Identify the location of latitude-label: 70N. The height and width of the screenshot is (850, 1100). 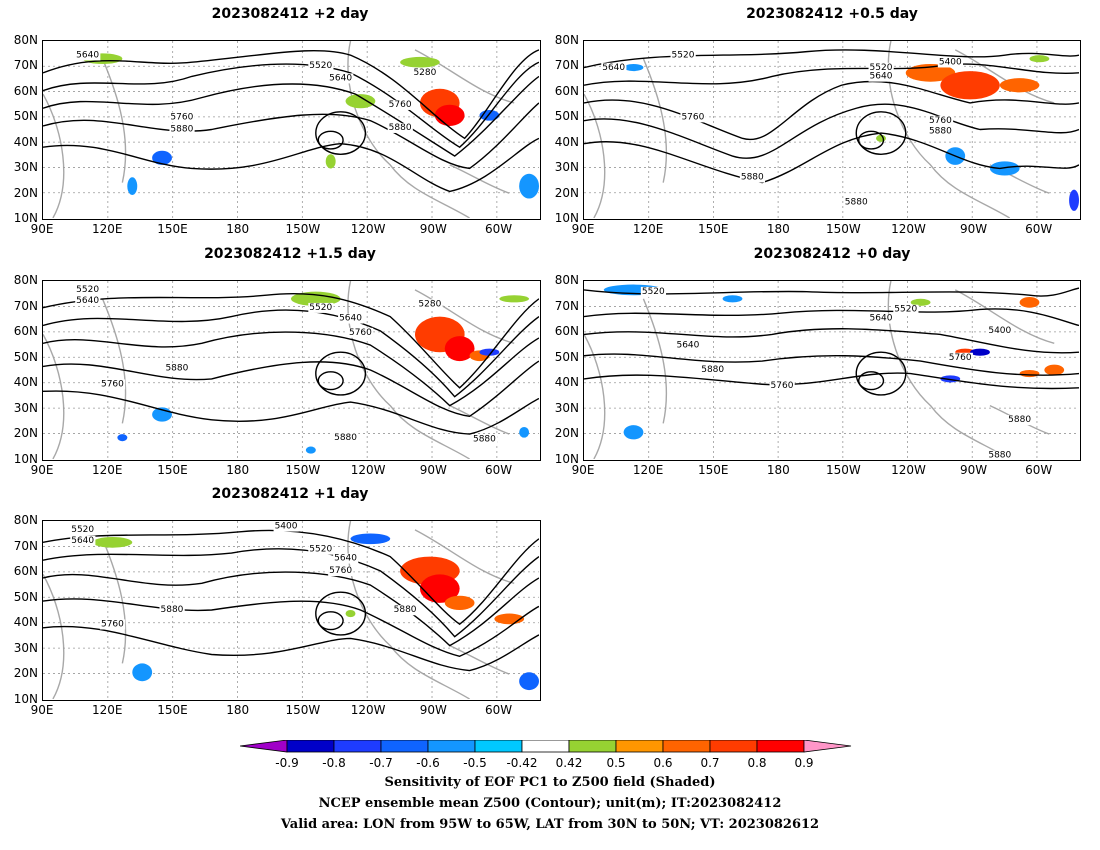
(25, 545).